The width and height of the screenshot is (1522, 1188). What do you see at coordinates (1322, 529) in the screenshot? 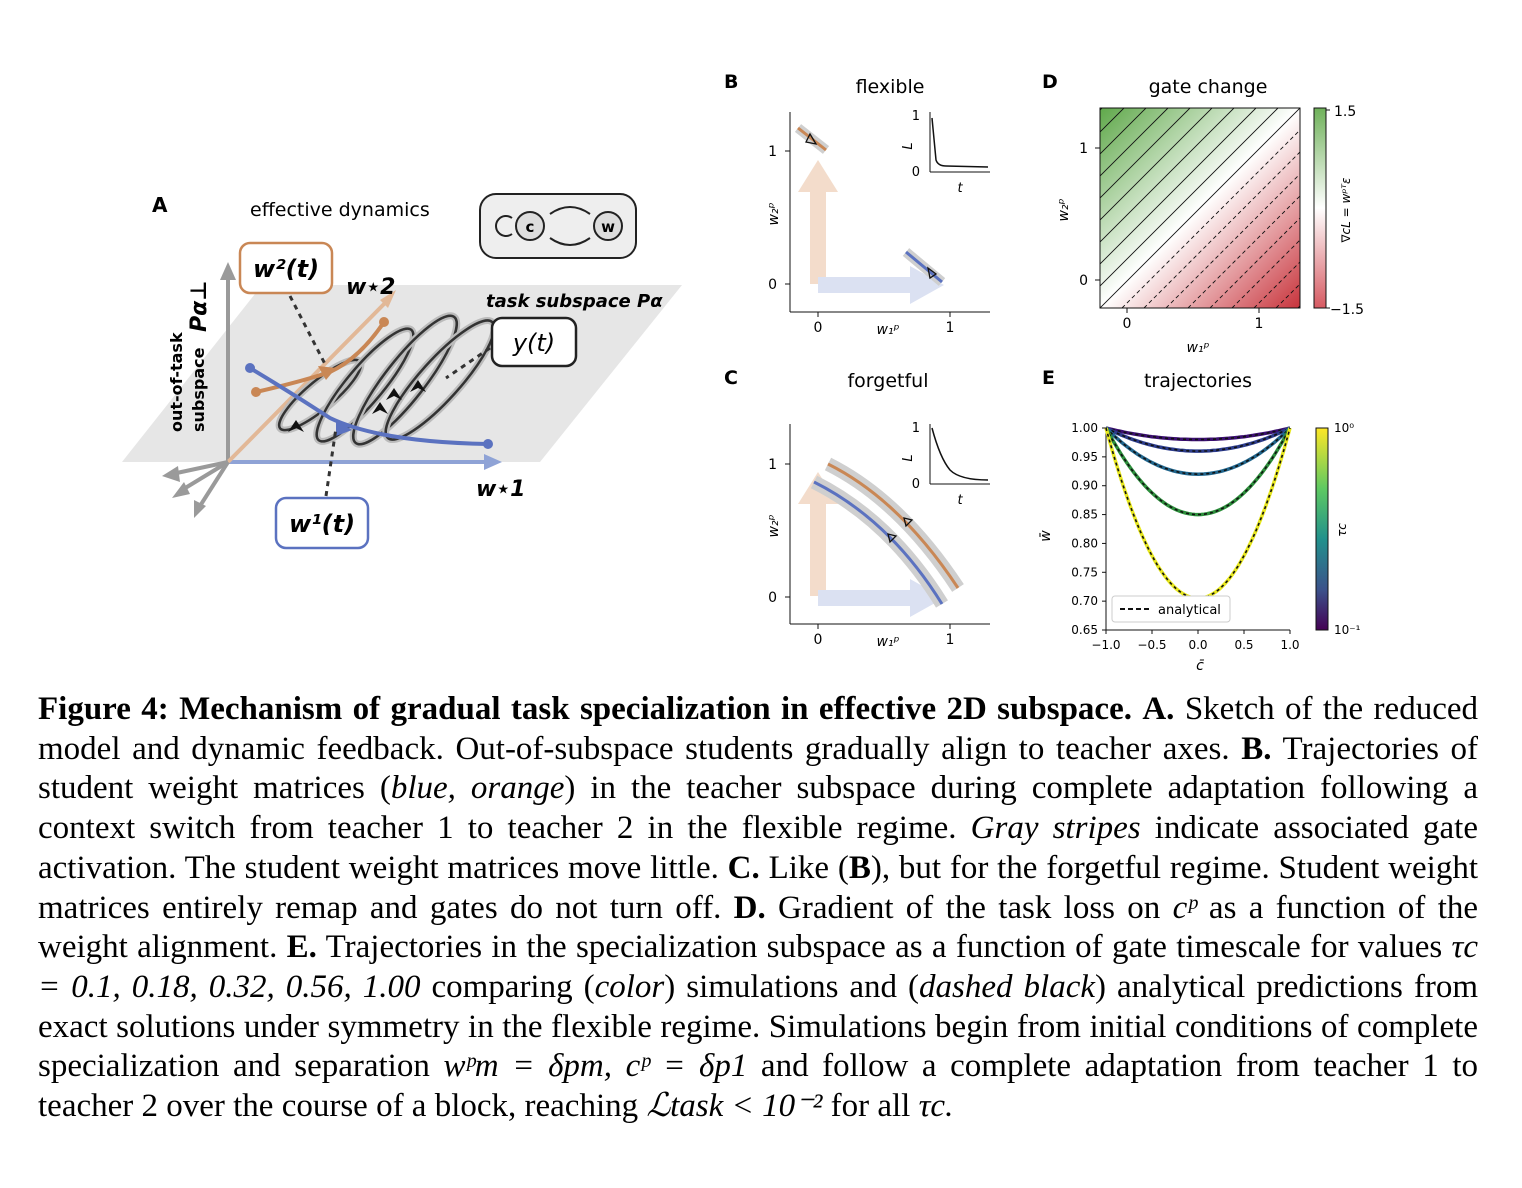
I see `panel-e-colorbar` at bounding box center [1322, 529].